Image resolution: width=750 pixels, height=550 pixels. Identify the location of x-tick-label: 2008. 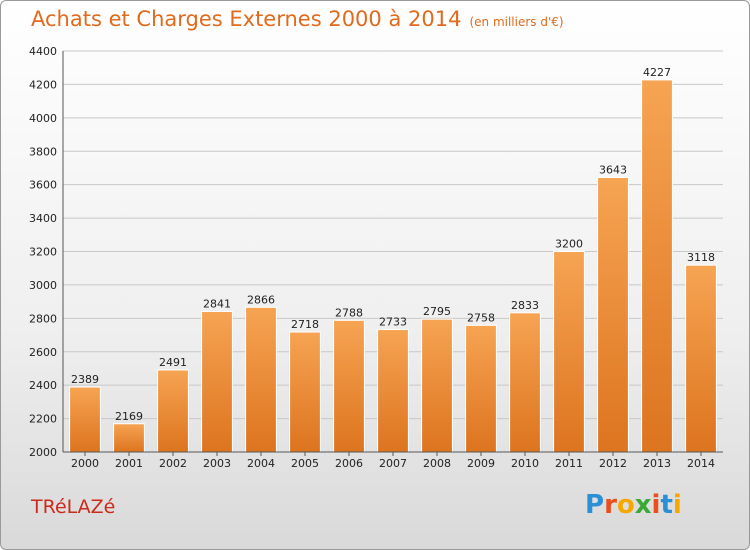
(437, 463).